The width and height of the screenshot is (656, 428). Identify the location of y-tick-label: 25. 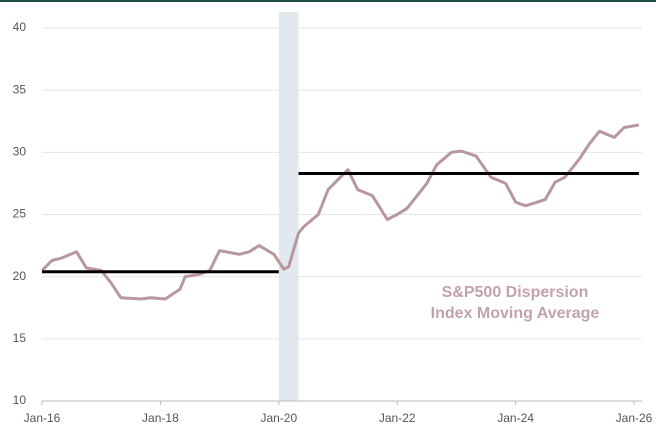
(20, 214).